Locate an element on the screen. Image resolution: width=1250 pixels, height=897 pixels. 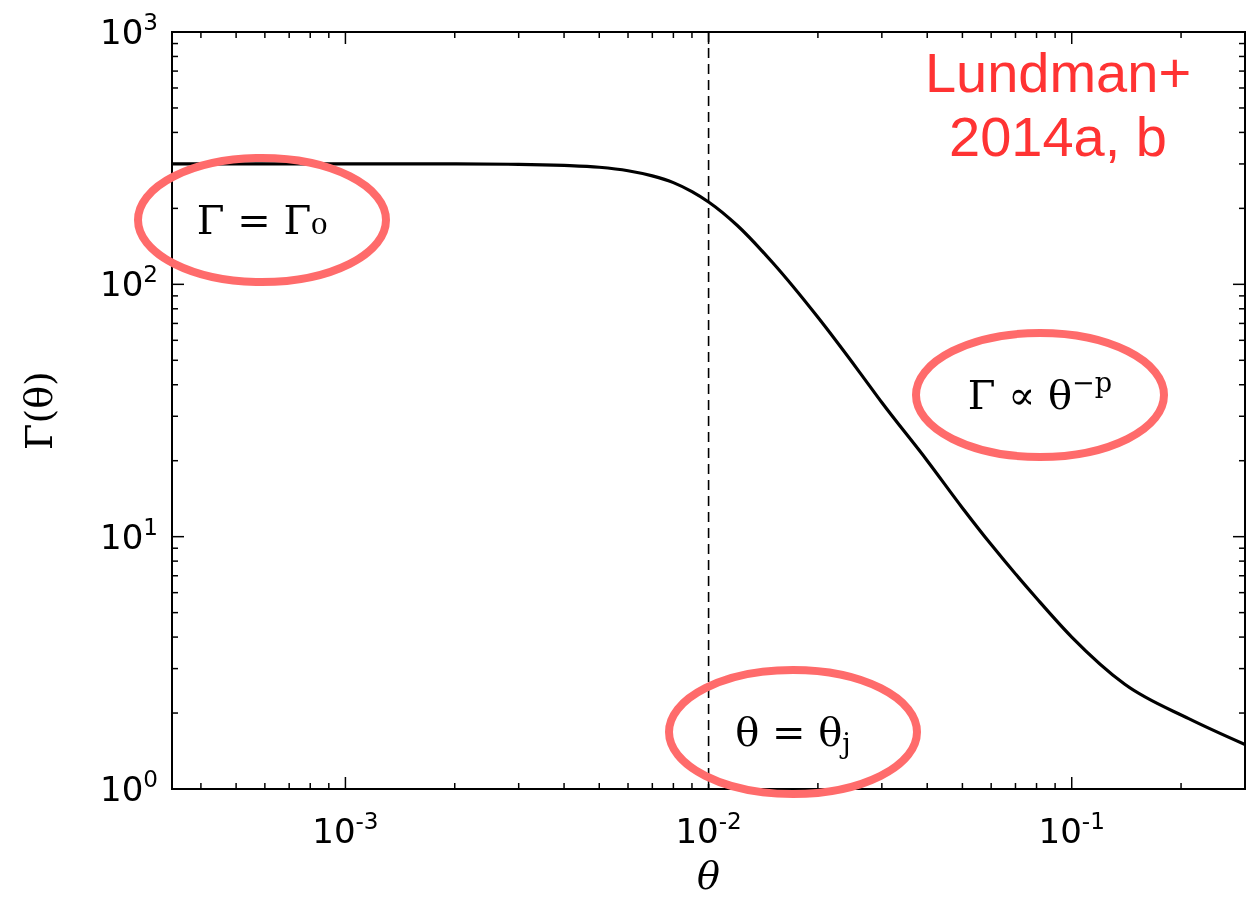
y-tick-label: 10$^{0}$ is located at coordinates (129, 787).